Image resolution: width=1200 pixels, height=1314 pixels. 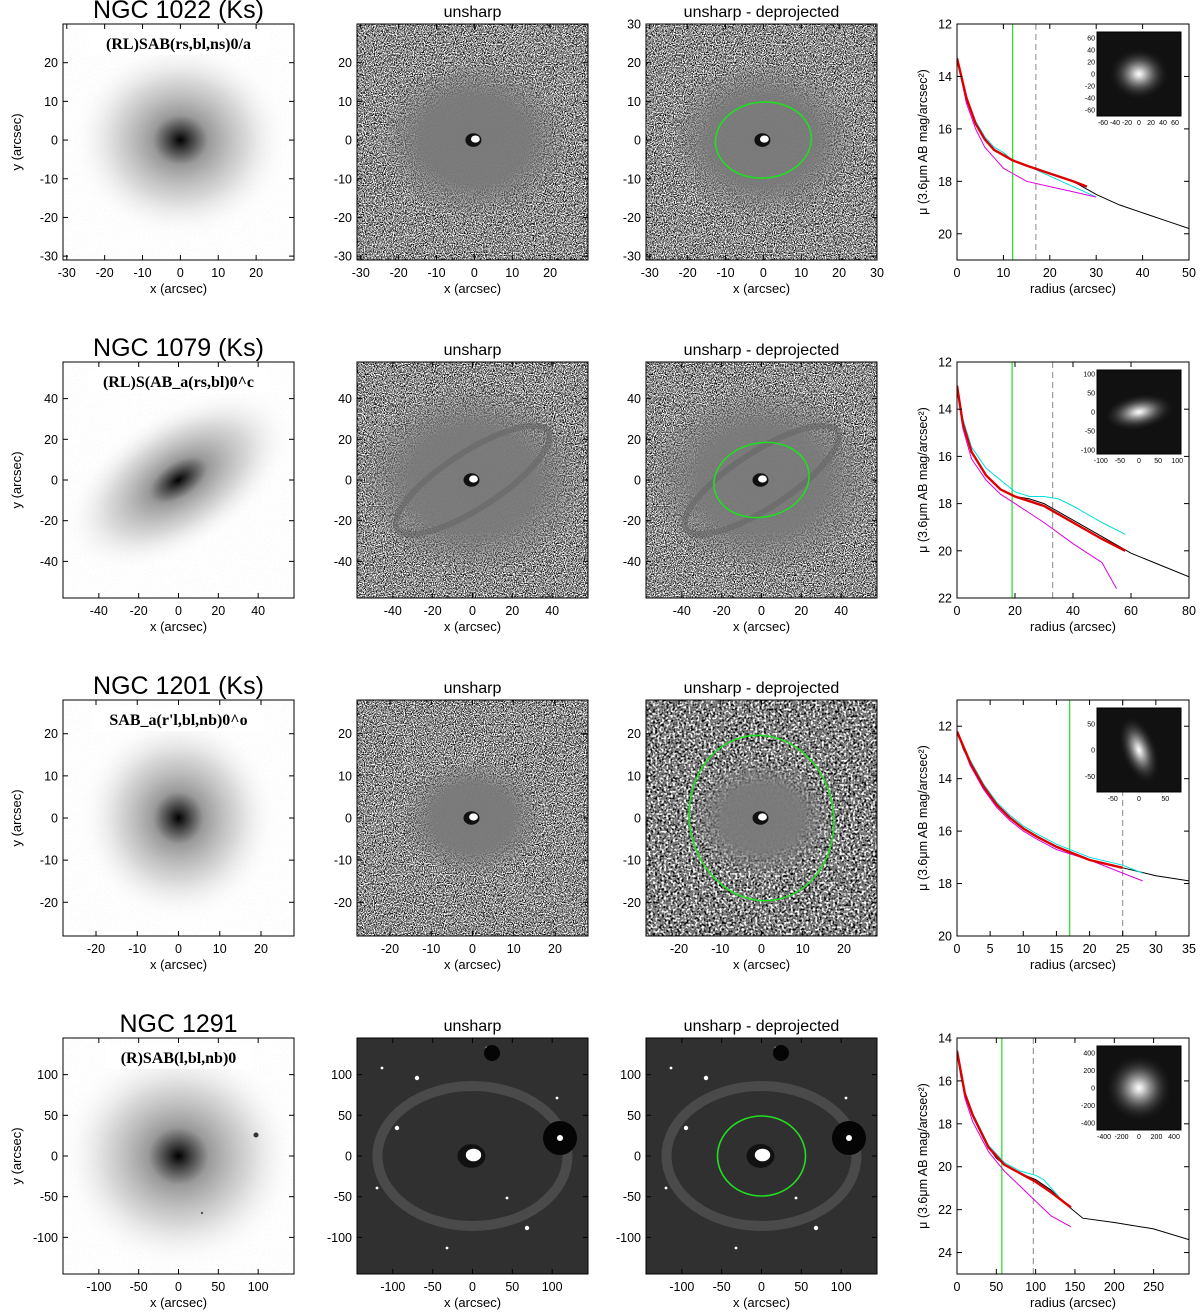 I want to click on inset-x-tick-label: 100, so click(x=1177, y=461).